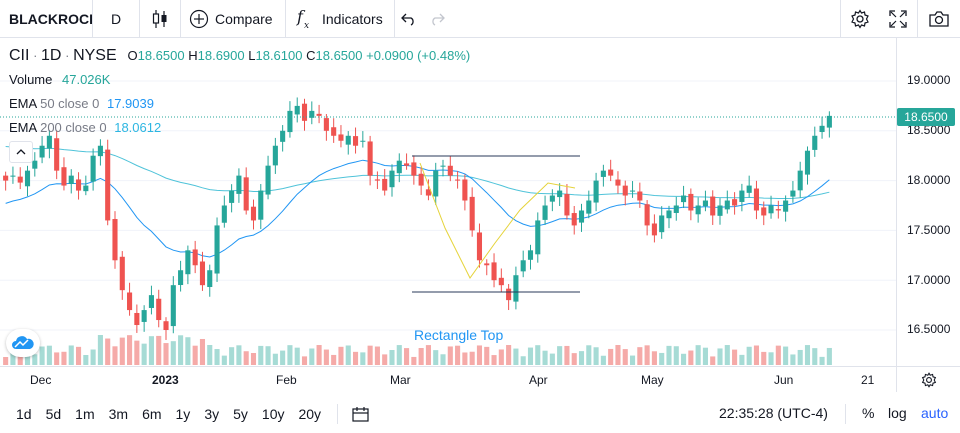  What do you see at coordinates (23, 343) in the screenshot?
I see `tradingview-logo` at bounding box center [23, 343].